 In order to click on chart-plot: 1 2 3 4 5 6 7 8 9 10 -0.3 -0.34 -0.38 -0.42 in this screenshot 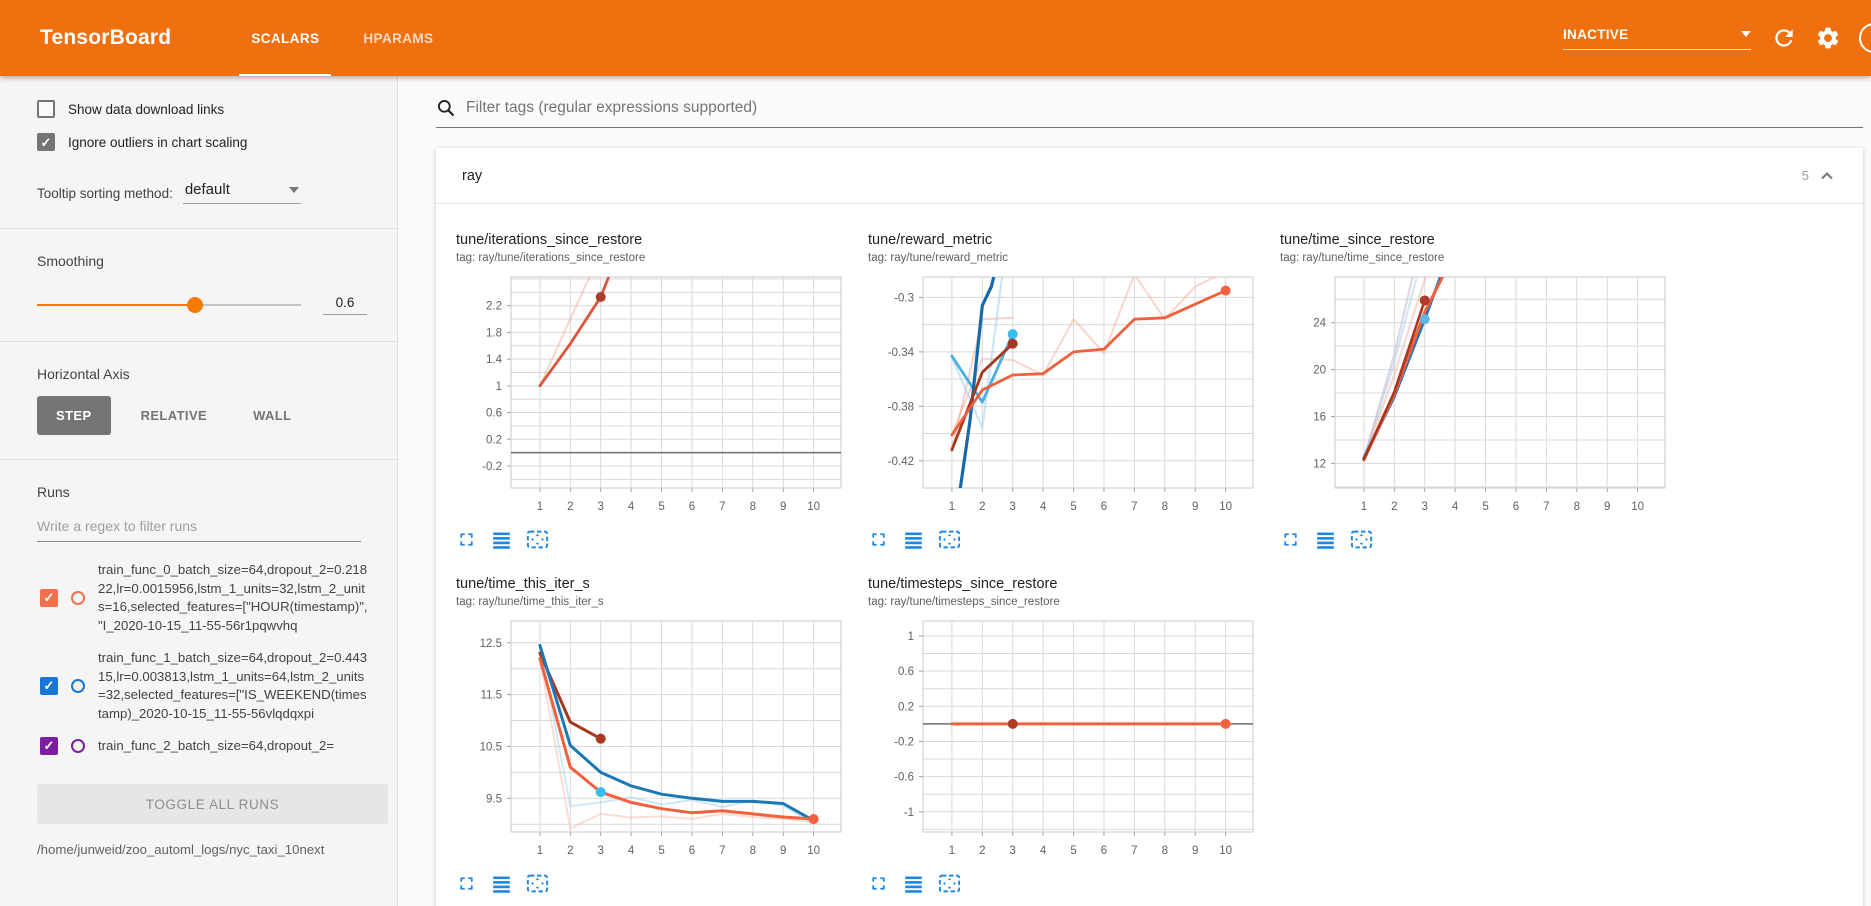, I will do `click(1064, 394)`.